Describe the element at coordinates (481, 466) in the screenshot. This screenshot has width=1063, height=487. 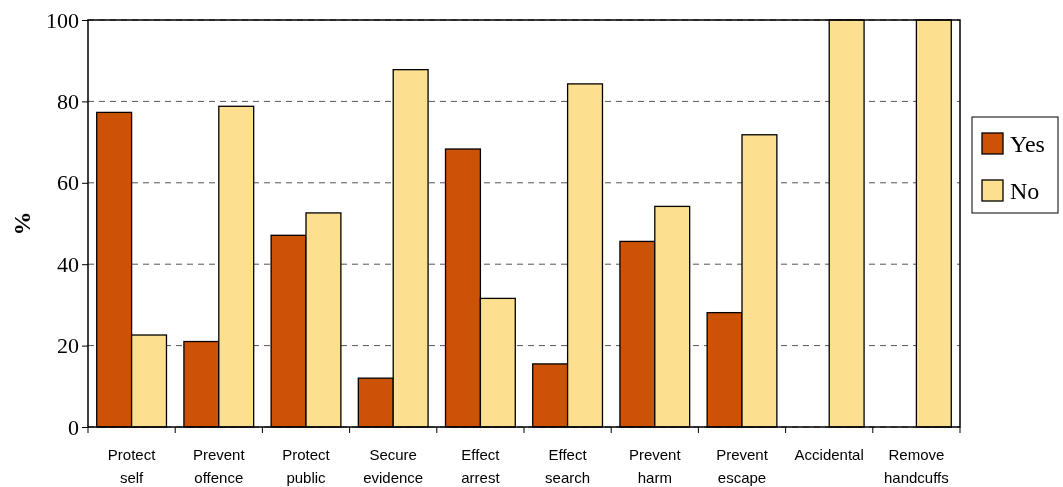
I see `x-tick-label: Effect arrest` at that location.